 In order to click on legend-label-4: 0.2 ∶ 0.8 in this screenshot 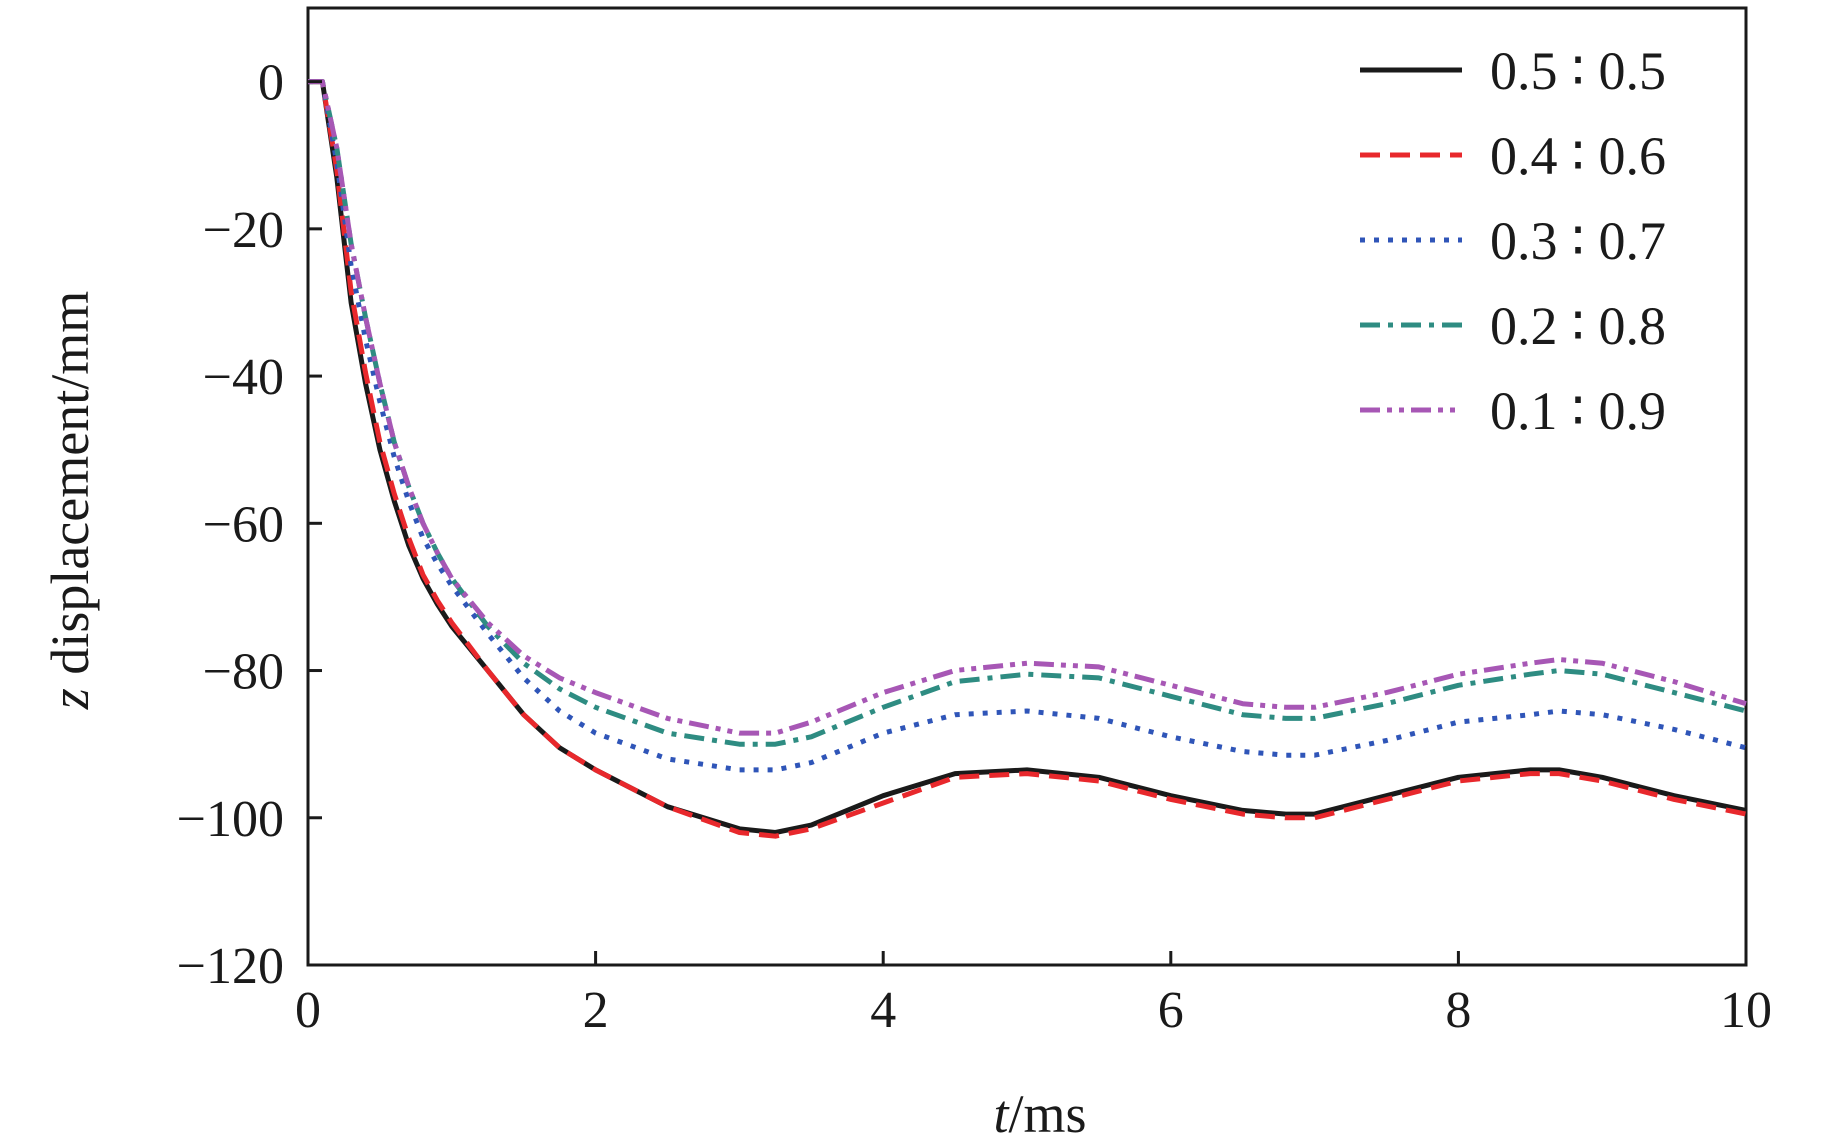, I will do `click(1578, 326)`.